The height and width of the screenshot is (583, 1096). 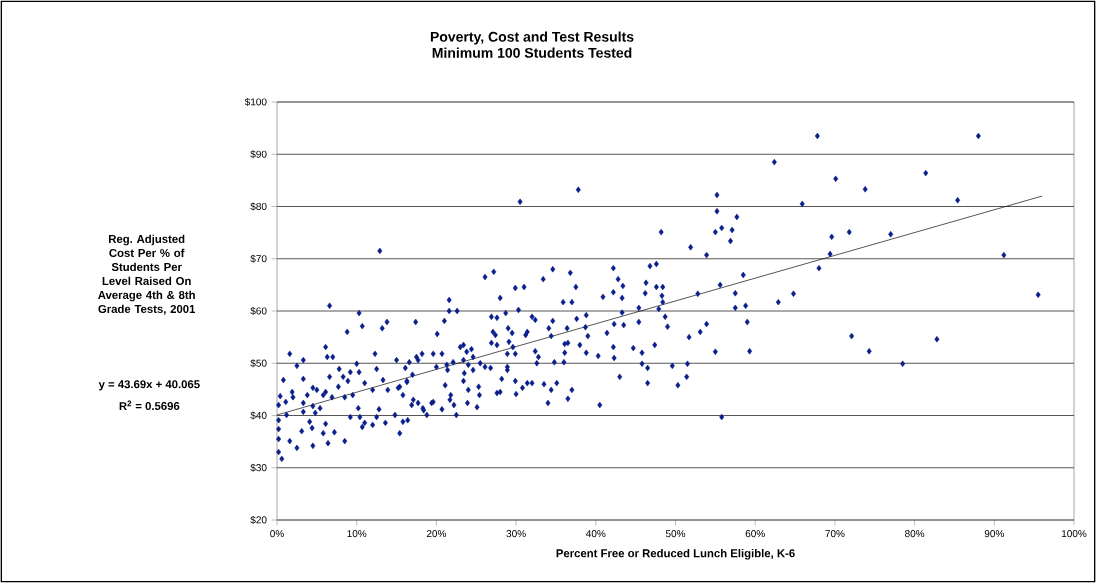 I want to click on y-tick-label: $60, so click(x=258, y=311).